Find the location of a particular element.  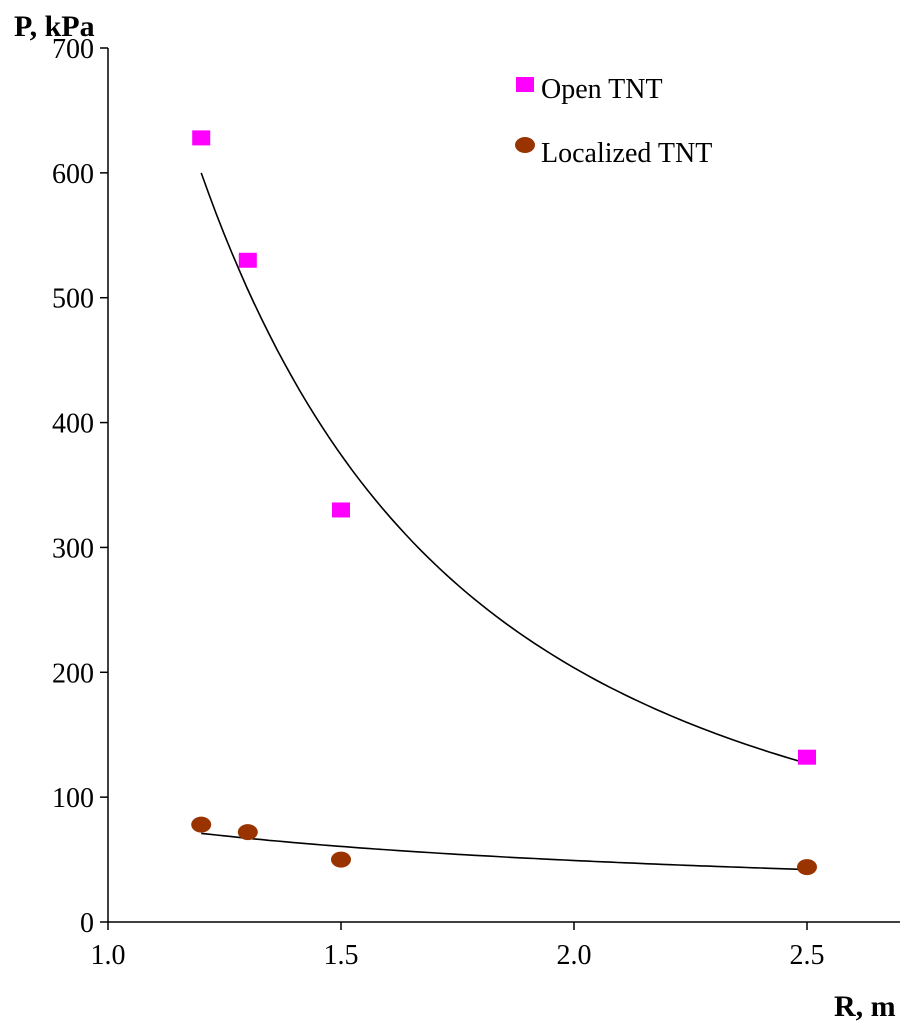

y-tick-label-100: 100 is located at coordinates (73, 798).